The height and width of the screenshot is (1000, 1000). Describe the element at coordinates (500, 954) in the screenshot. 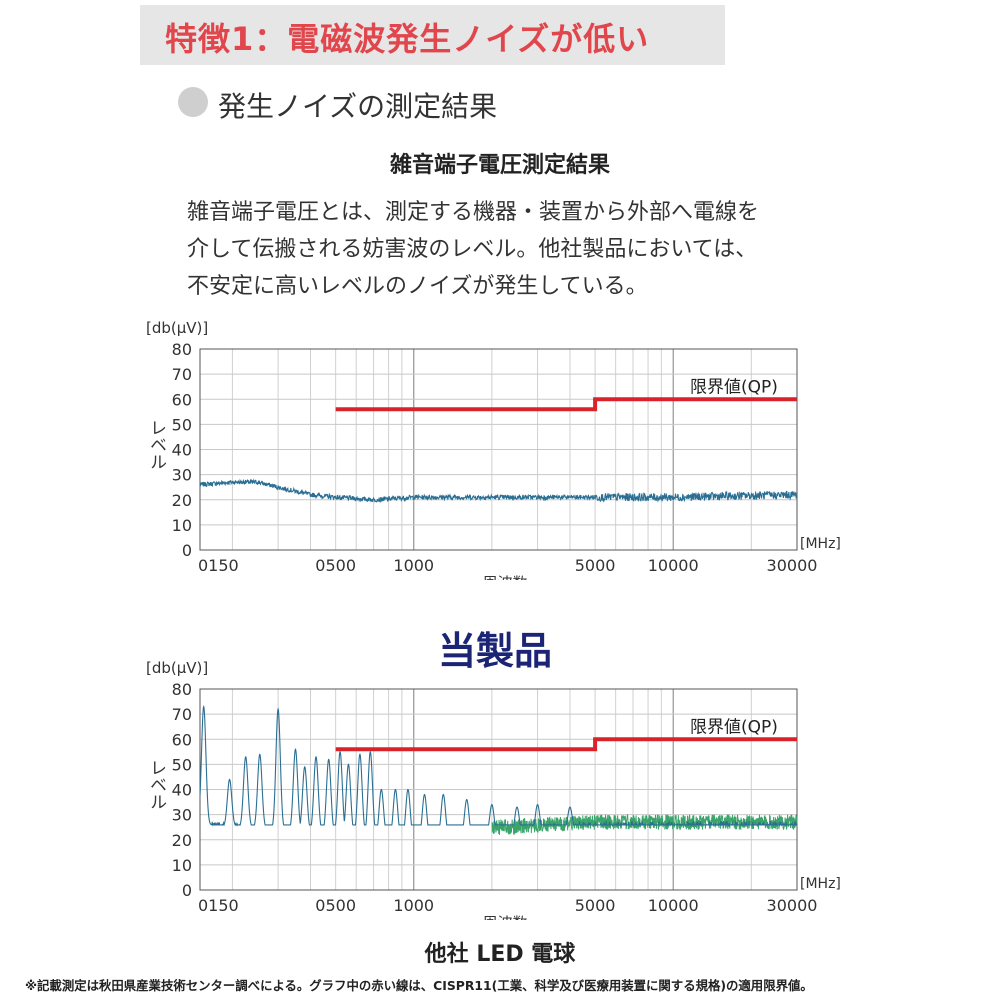

I see `competitor-label: 他社 LED 電球` at that location.